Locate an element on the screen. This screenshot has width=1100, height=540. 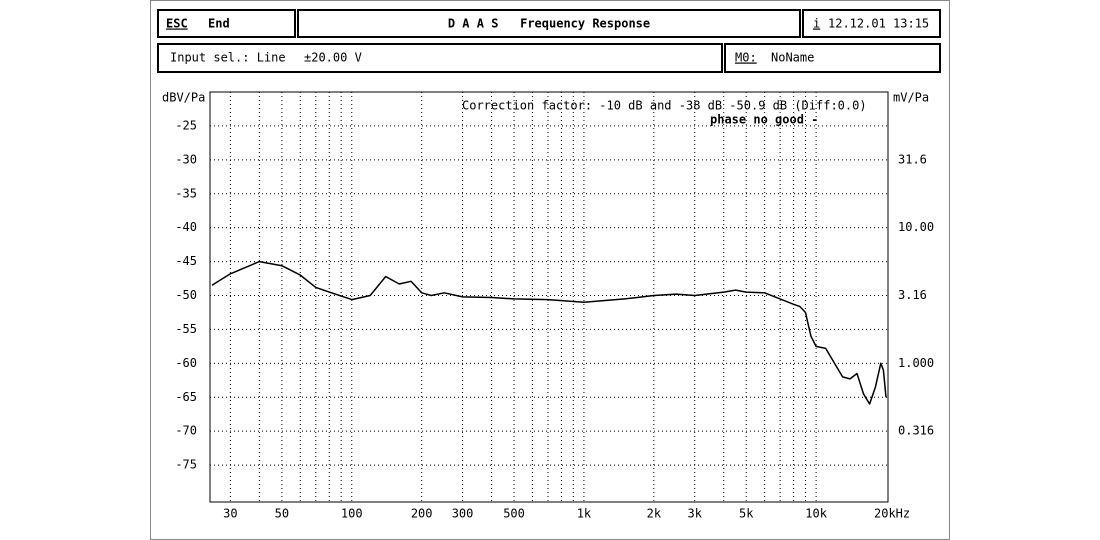
app-title: D A A S Frequency Response is located at coordinates (549, 24).